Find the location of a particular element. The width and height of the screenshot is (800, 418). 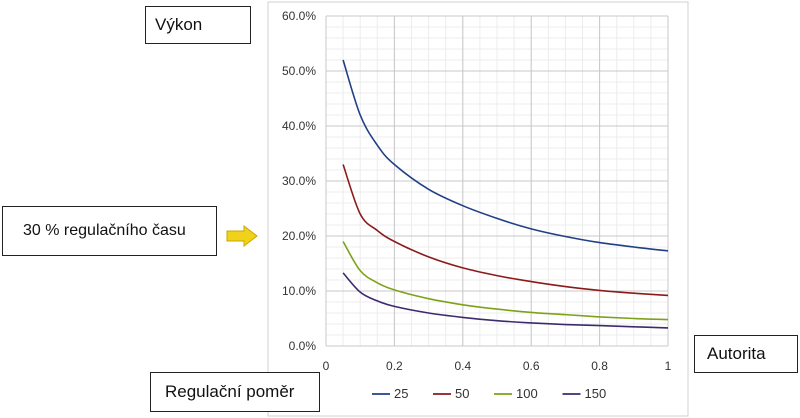

legend-title-box: Regulační poměr is located at coordinates (235, 392).